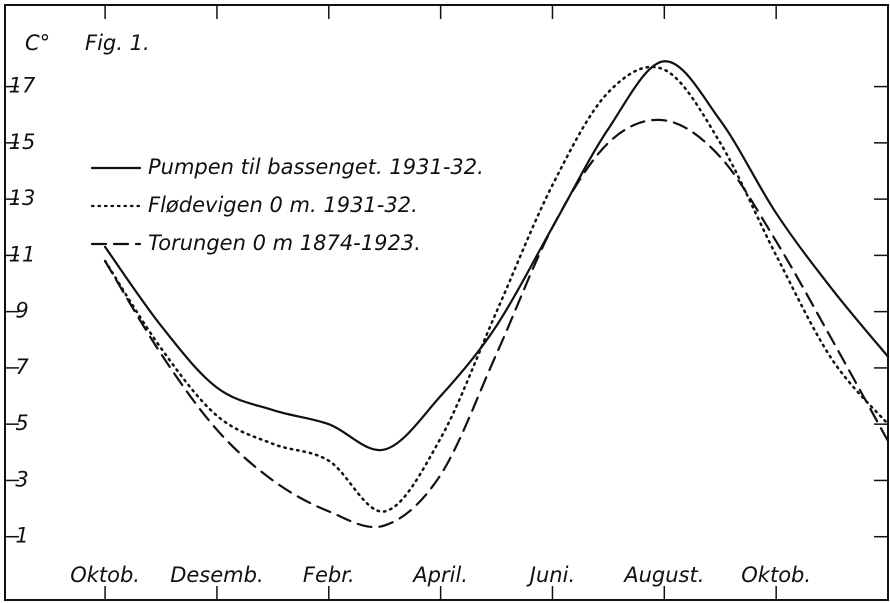 This screenshot has height=603, width=890. I want to click on y-tick-label: 17, so click(22, 86).